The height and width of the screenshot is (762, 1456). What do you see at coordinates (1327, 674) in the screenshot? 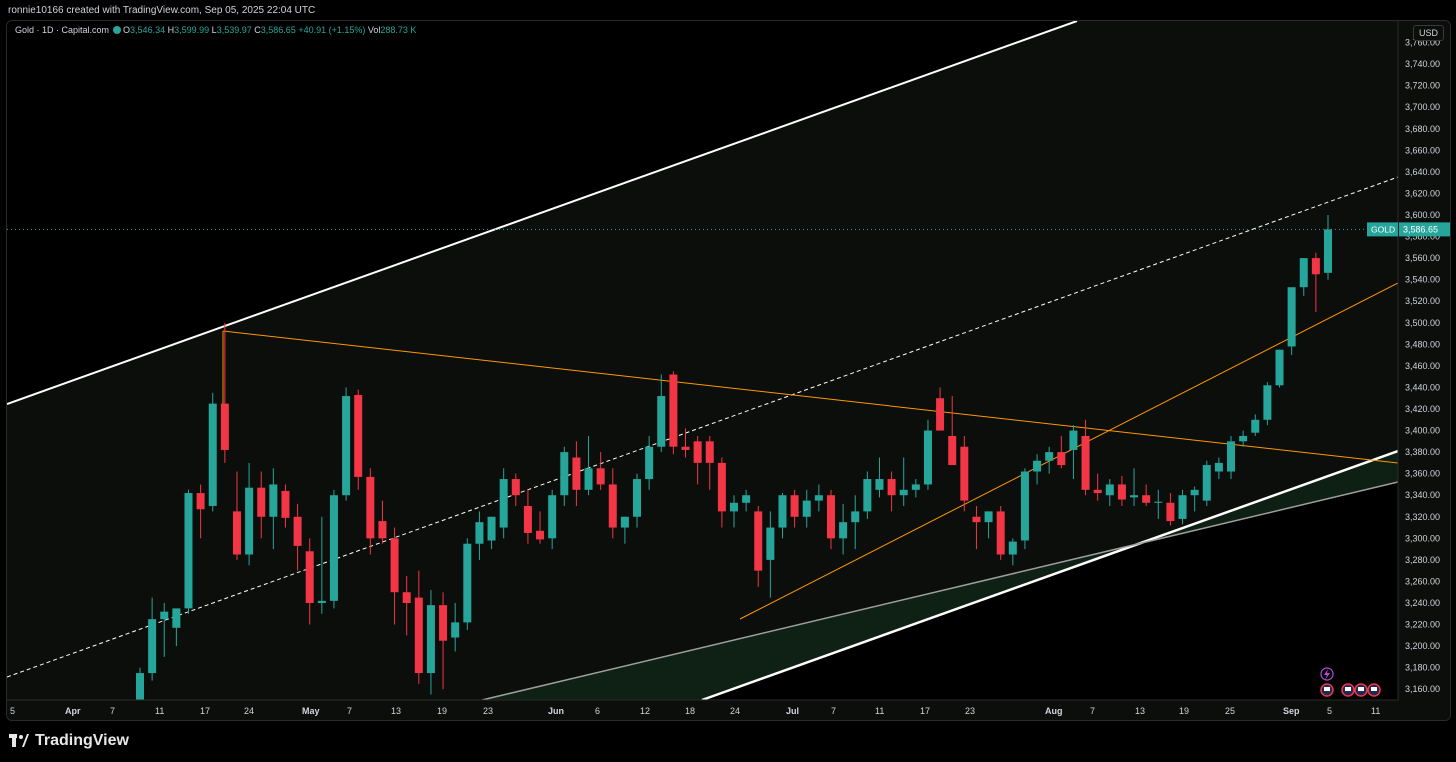
I see `lightning-event-icon` at bounding box center [1327, 674].